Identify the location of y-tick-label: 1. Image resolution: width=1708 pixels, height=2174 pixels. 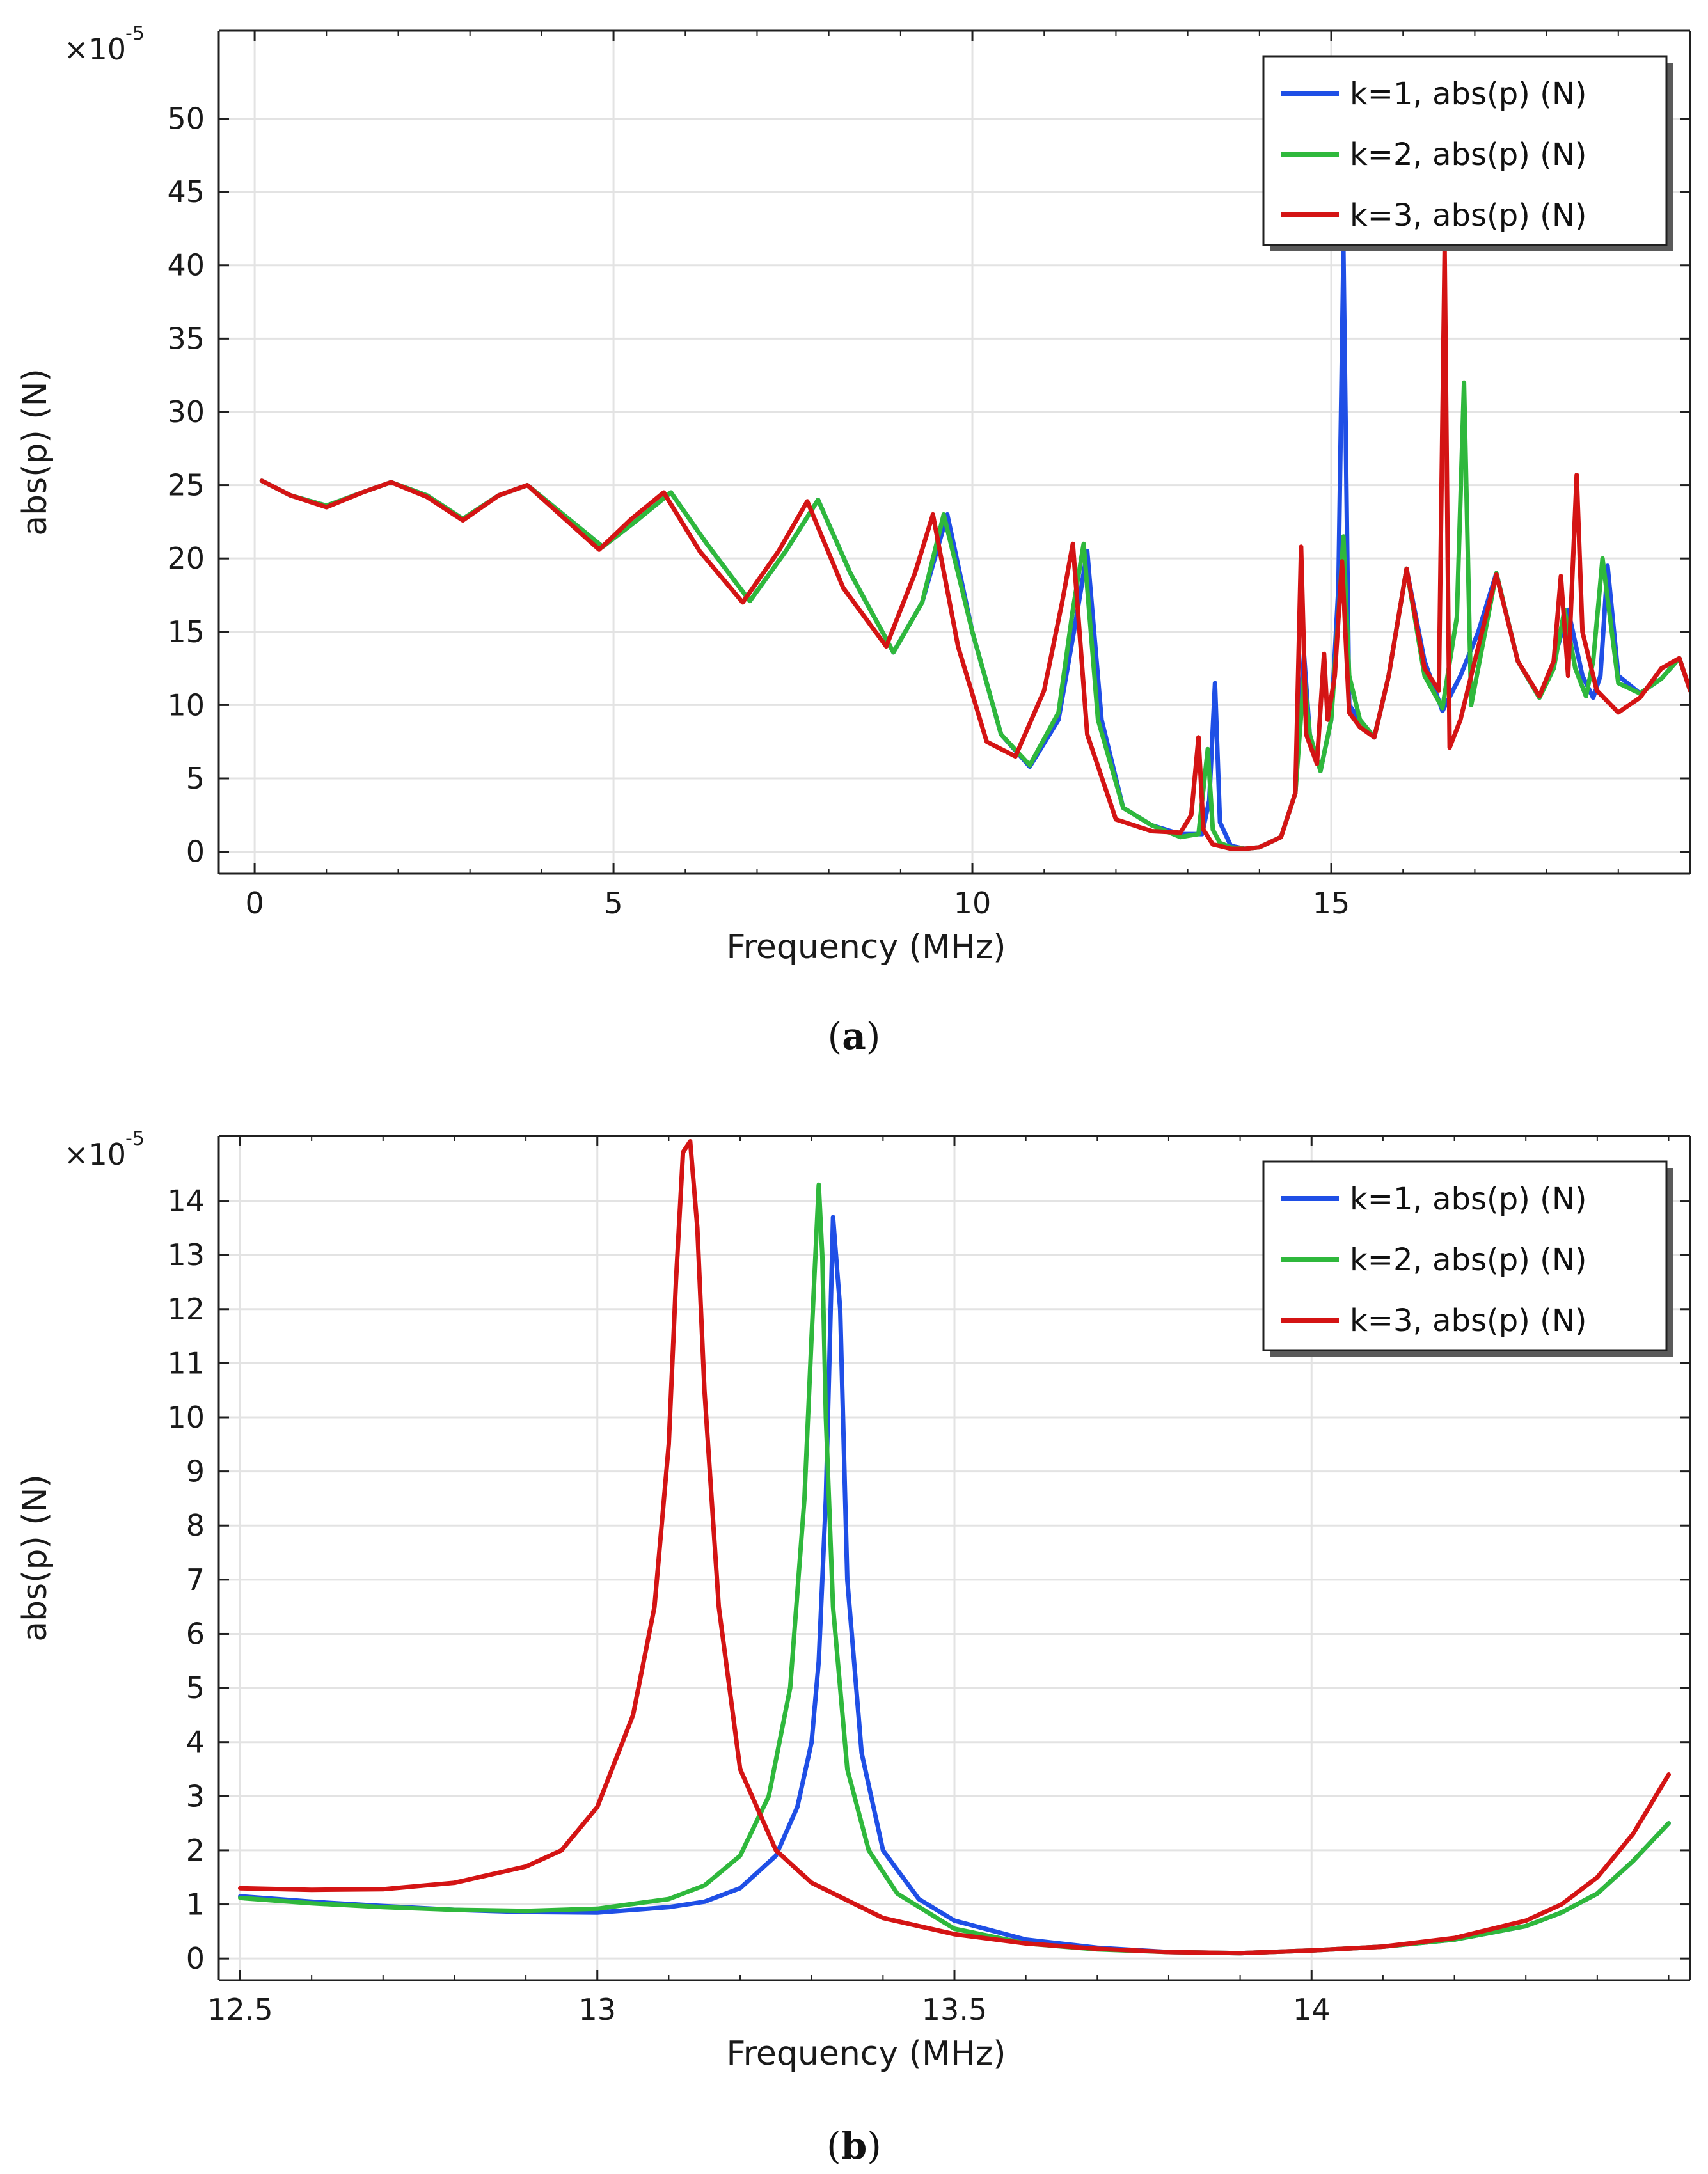
(196, 1904).